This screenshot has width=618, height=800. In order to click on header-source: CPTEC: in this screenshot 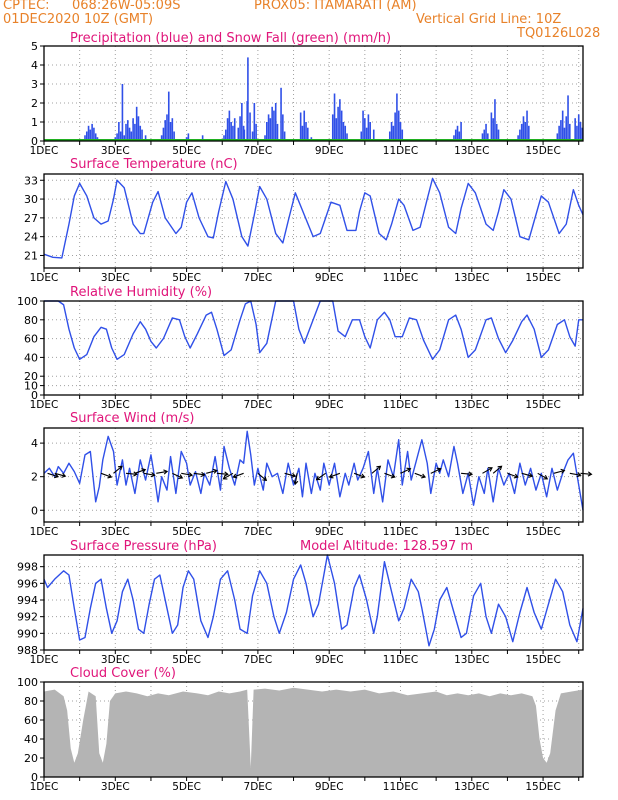, I will do `click(26, 6)`.